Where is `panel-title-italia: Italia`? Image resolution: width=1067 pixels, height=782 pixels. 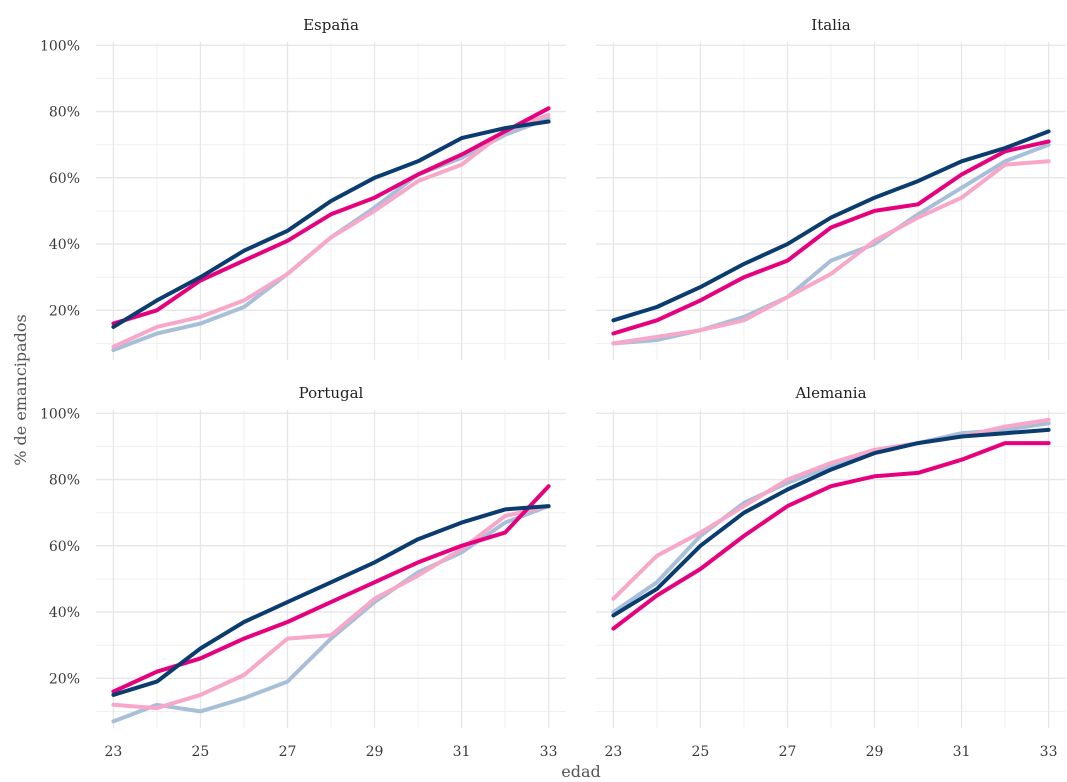 panel-title-italia: Italia is located at coordinates (830, 25).